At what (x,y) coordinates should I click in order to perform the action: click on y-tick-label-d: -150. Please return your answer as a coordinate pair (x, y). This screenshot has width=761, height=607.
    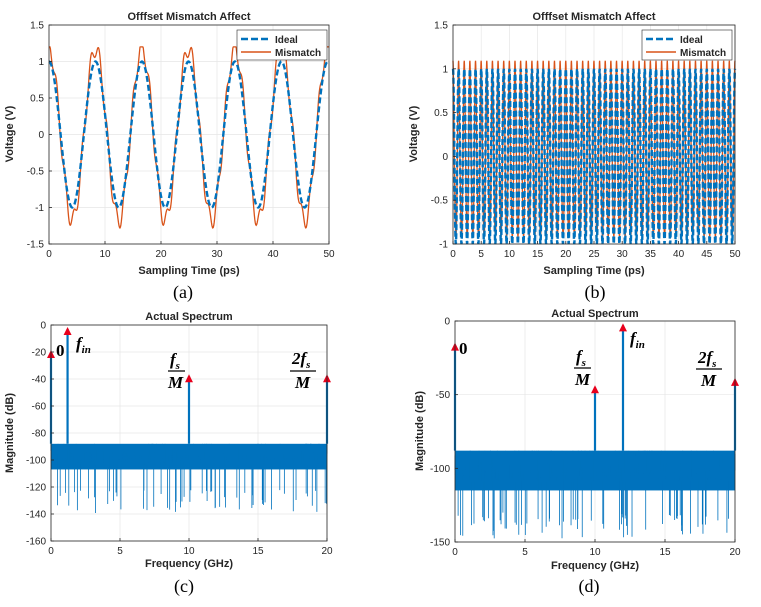
    Looking at the image, I should click on (440, 543).